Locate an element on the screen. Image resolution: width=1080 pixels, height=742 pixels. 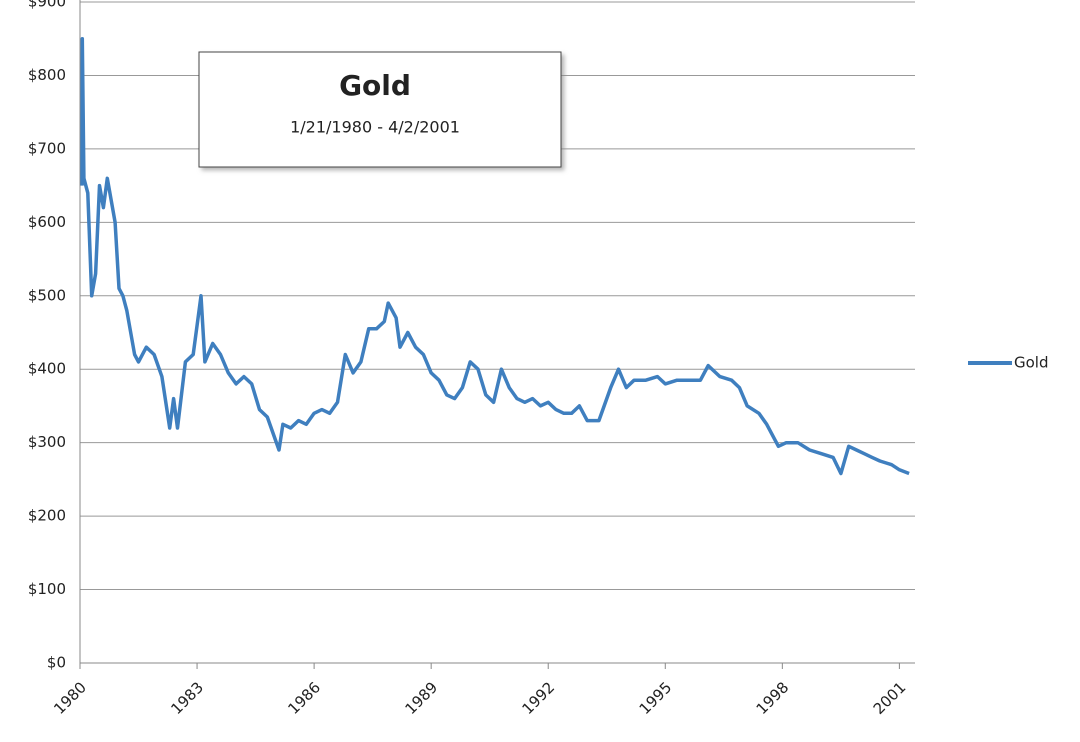
y-tick-label: $800 is located at coordinates (47, 75).